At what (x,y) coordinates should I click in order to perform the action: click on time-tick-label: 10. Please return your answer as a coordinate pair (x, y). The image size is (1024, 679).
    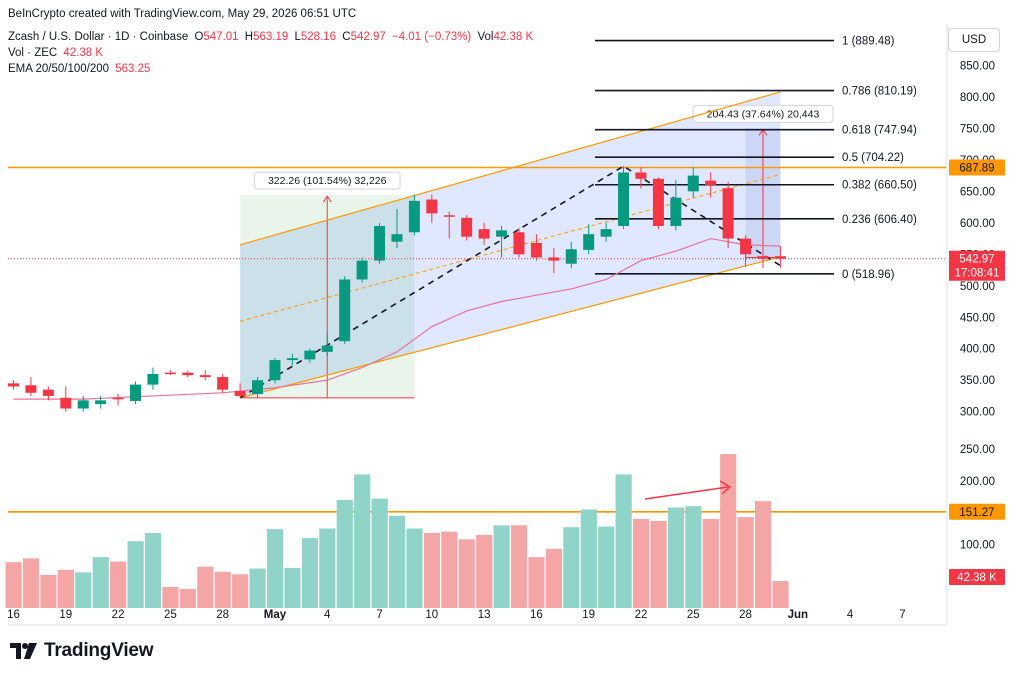
    Looking at the image, I should click on (431, 615).